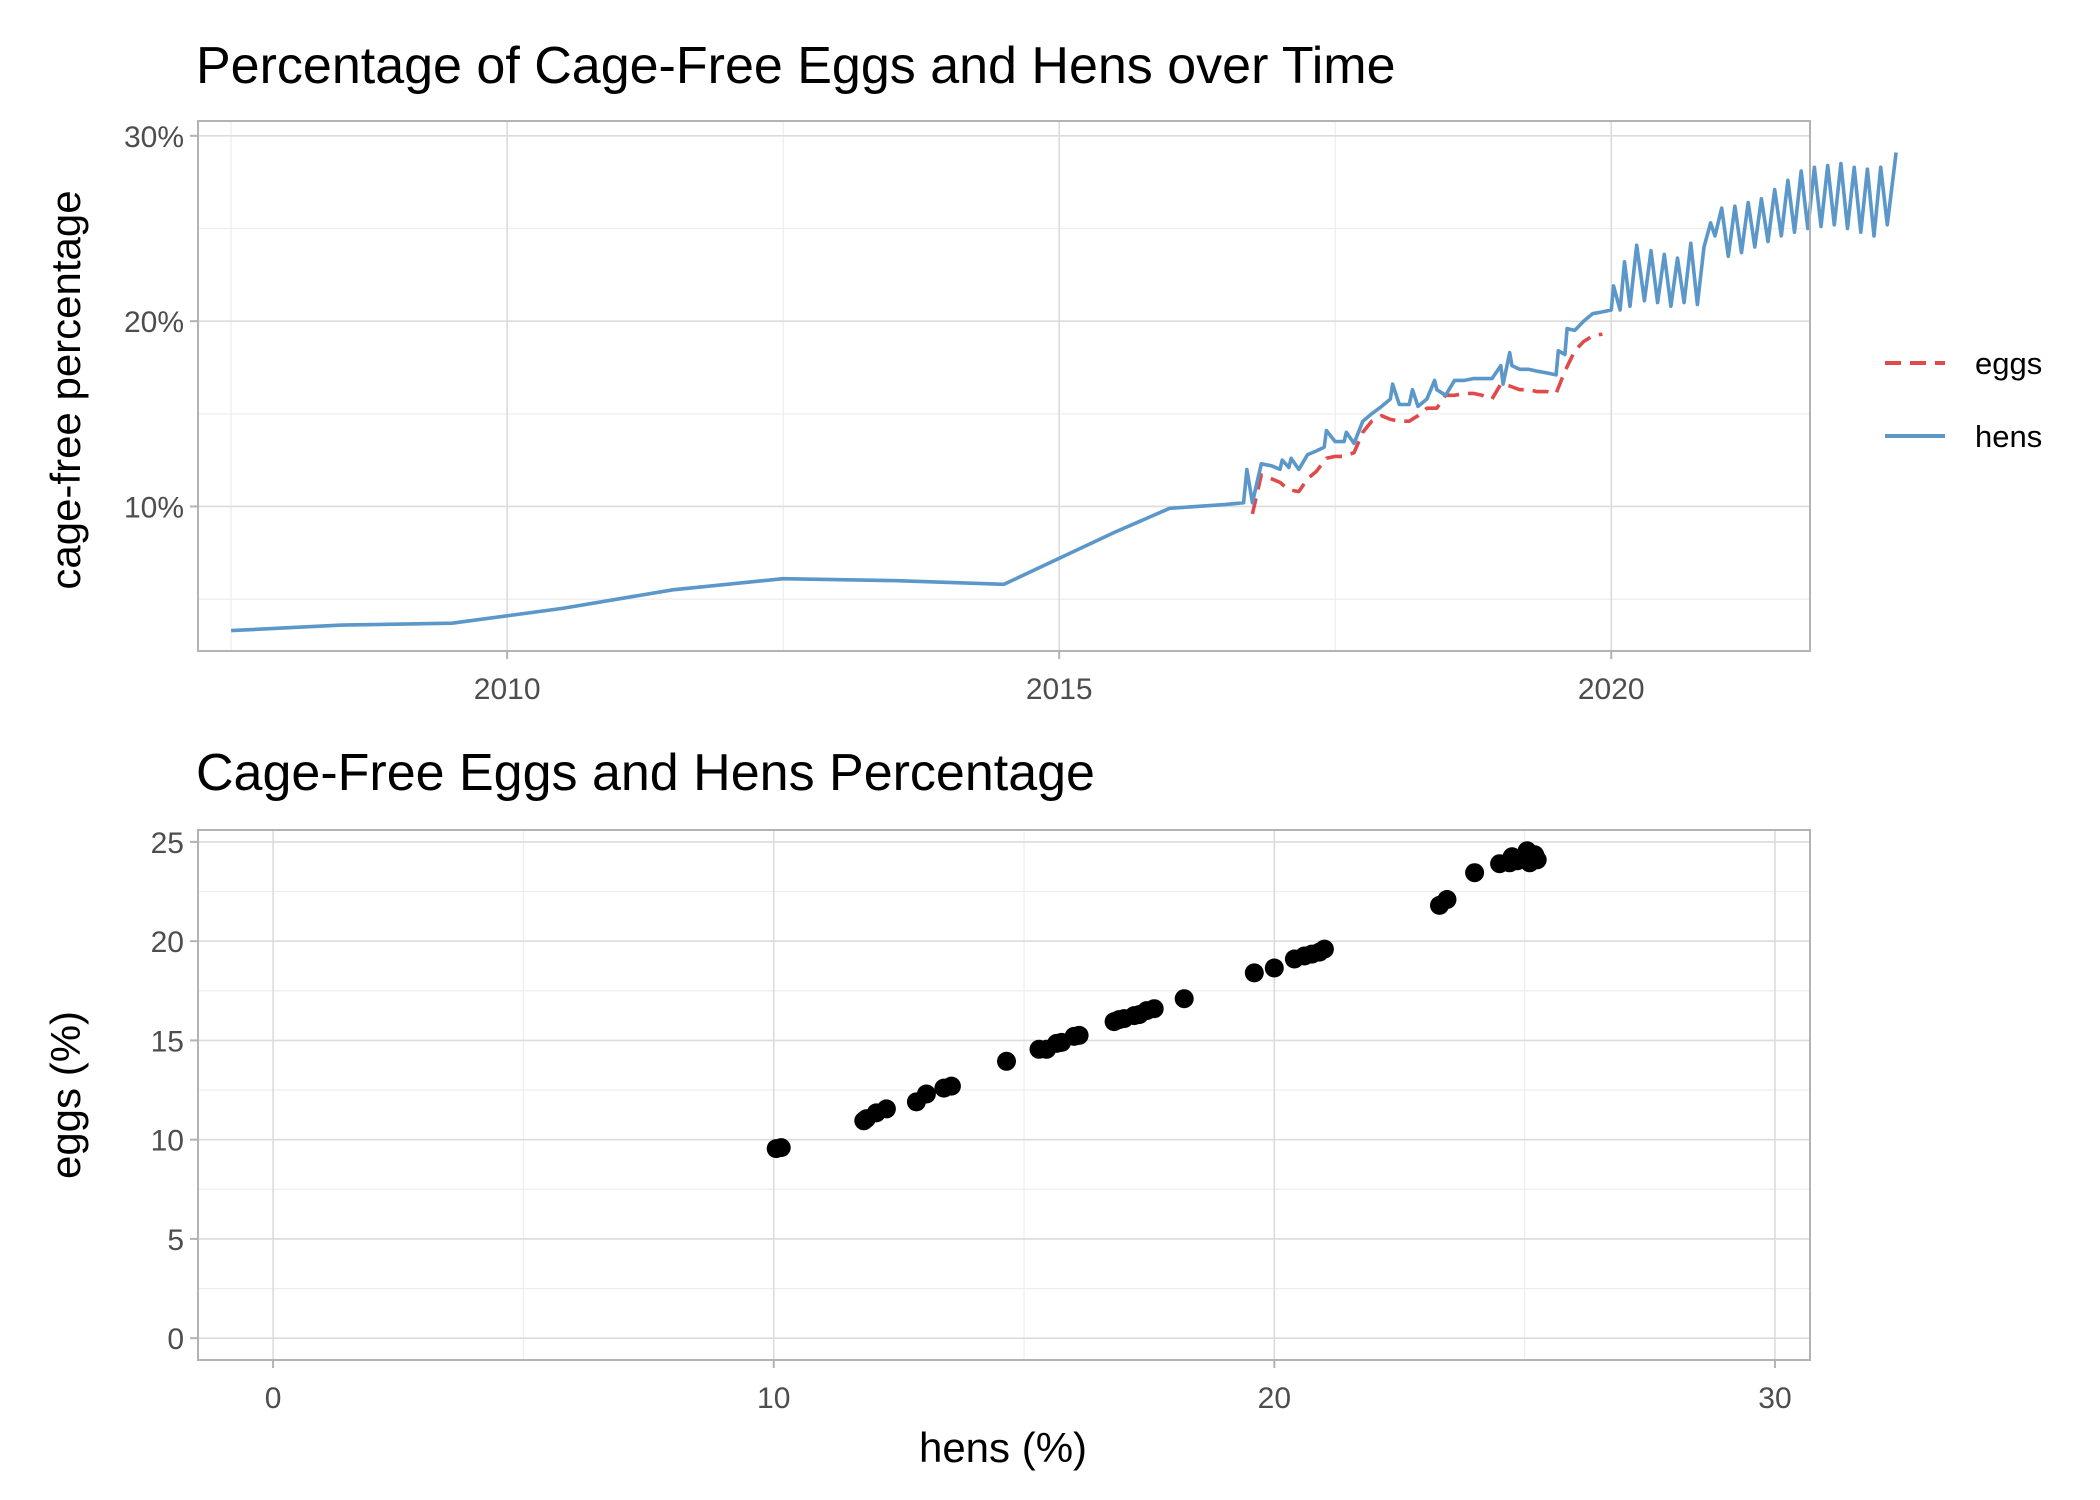 This screenshot has height=1500, width=2100. What do you see at coordinates (1426, 423) in the screenshot?
I see `series-line-eggs` at bounding box center [1426, 423].